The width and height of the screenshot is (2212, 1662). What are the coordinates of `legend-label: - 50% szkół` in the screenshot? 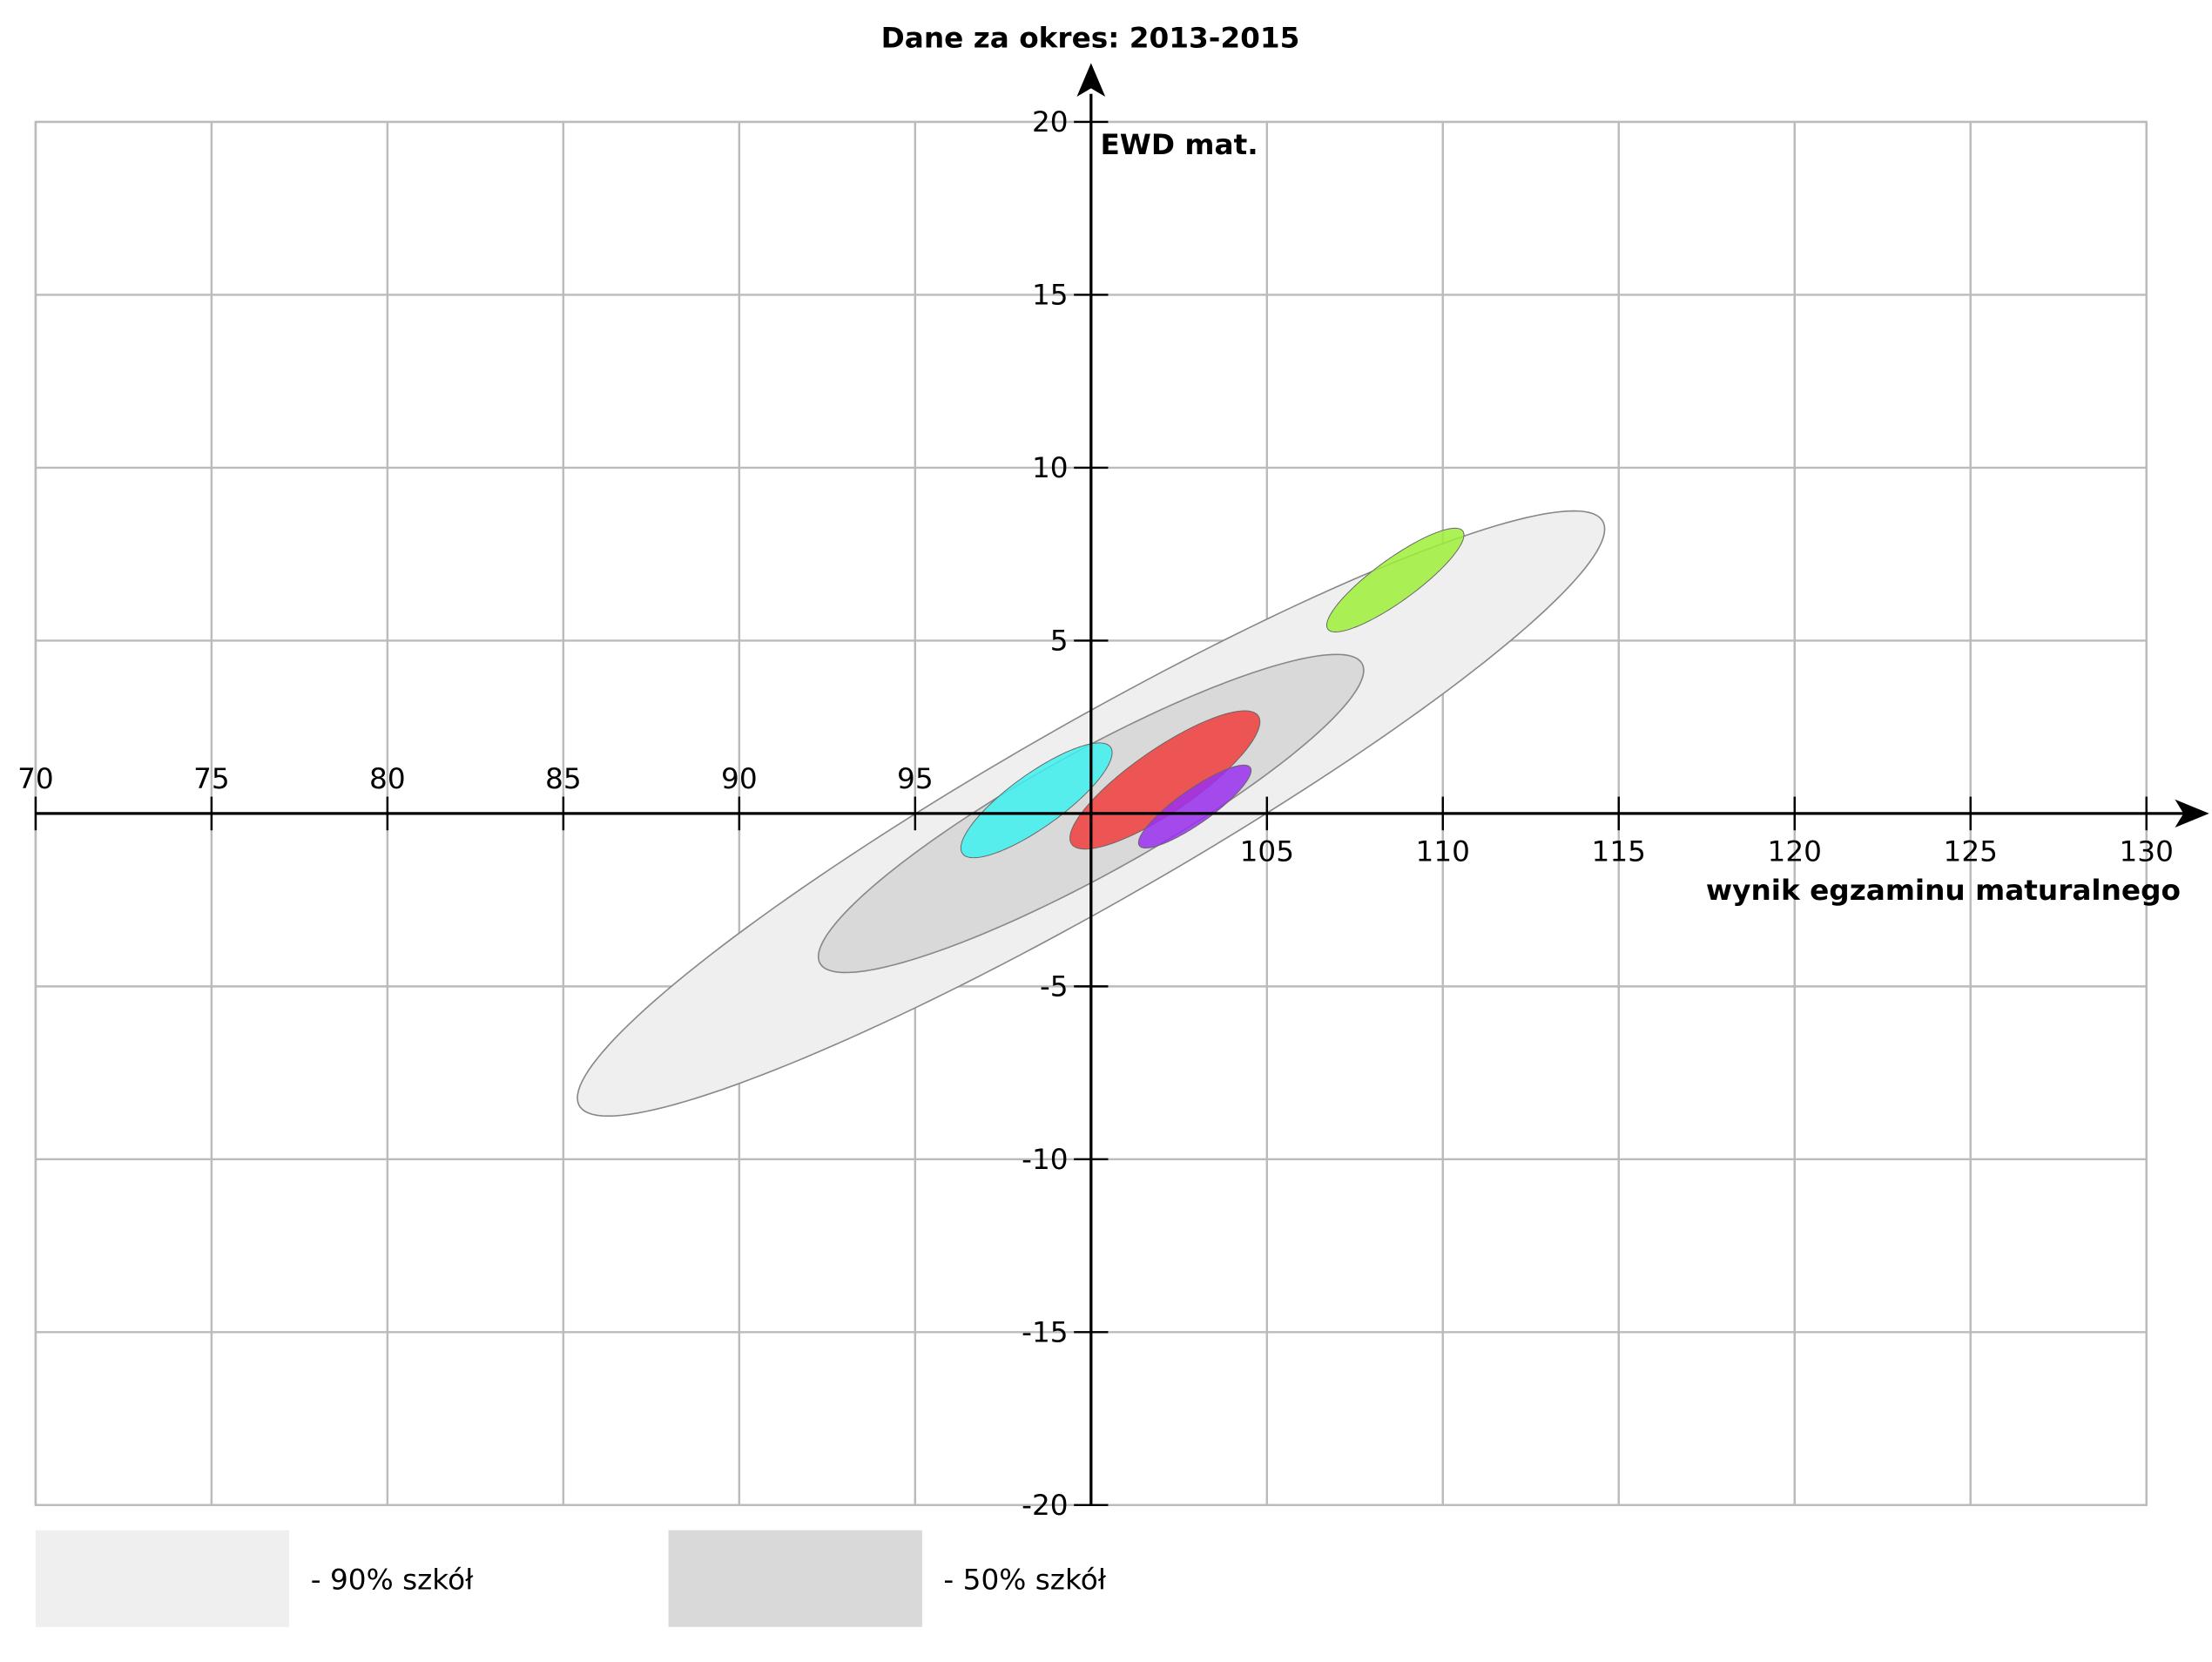 It's located at (1025, 1581).